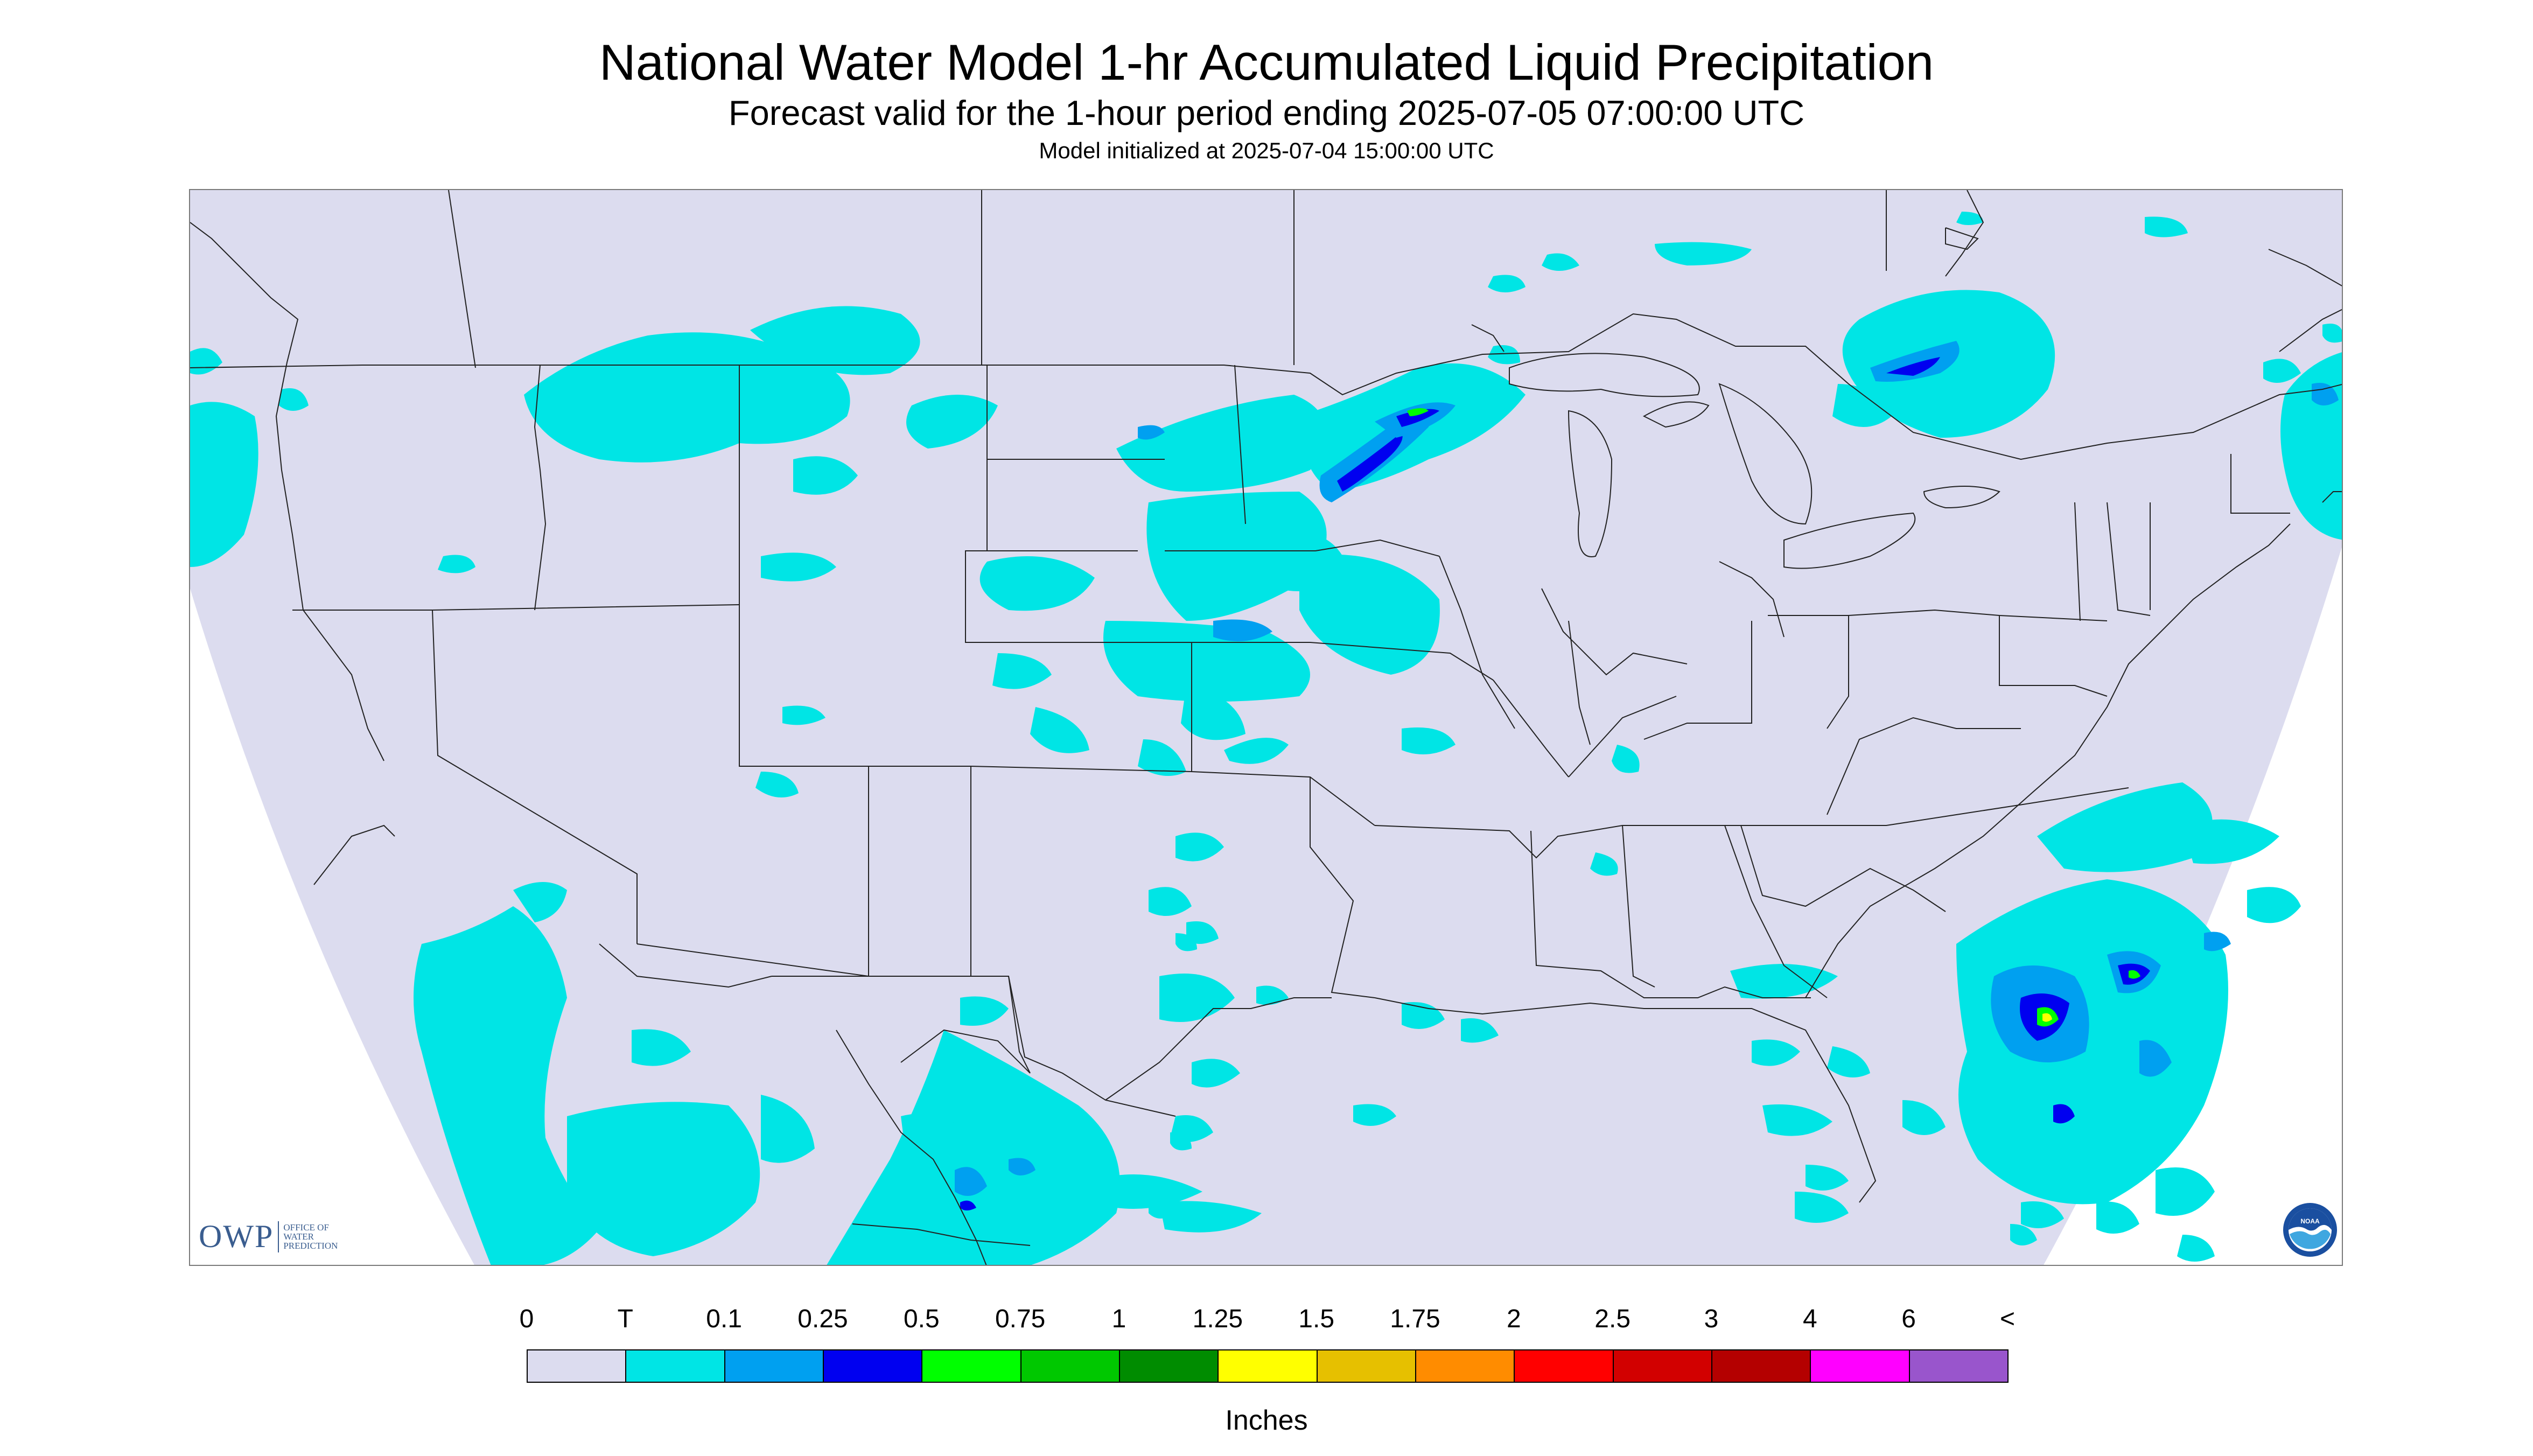 This screenshot has width=2533, height=1456. What do you see at coordinates (1217, 1319) in the screenshot?
I see `legend-tick-label: 1.25` at bounding box center [1217, 1319].